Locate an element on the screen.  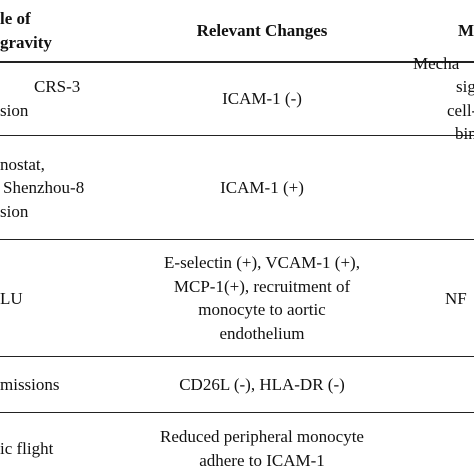
cell-text: bin is located at coordinates (464, 134).